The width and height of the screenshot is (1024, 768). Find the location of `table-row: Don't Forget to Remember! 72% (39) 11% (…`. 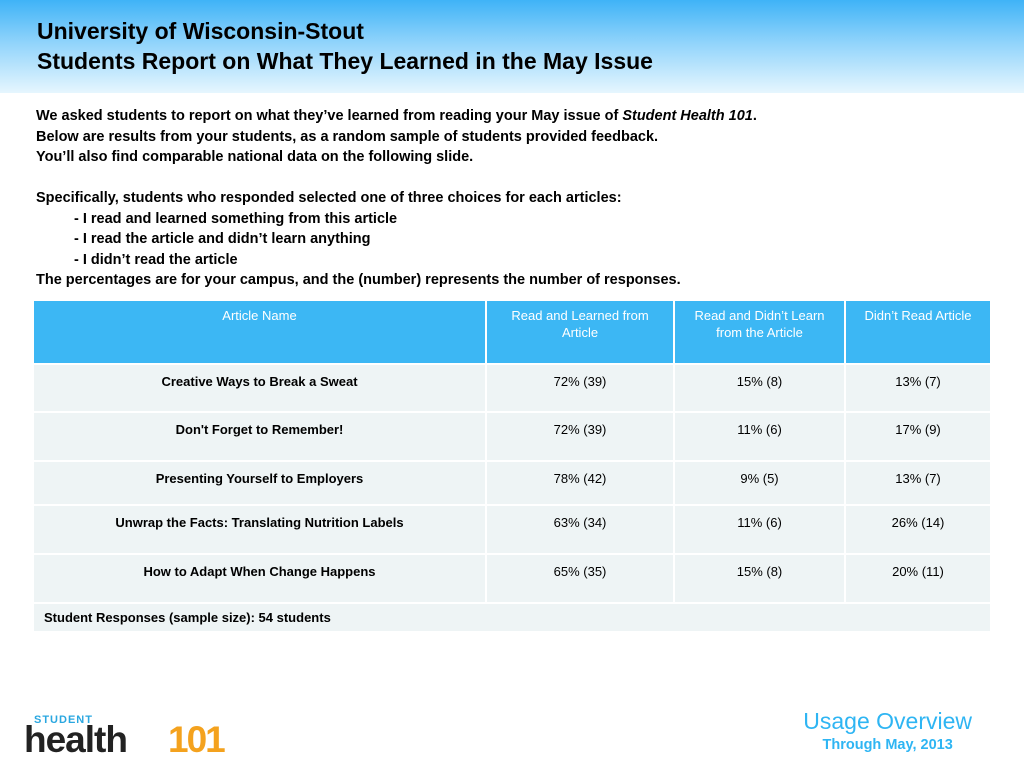

table-row: Don't Forget to Remember! 72% (39) 11% (… is located at coordinates (512, 436).